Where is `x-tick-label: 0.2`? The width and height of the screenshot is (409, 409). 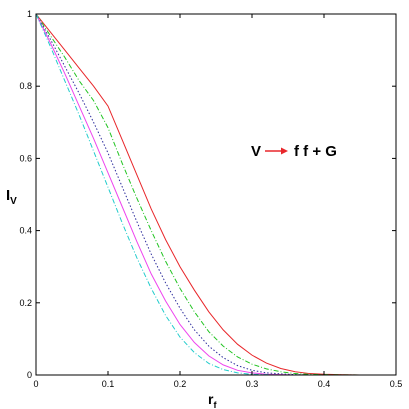
x-tick-label: 0.2 is located at coordinates (180, 384).